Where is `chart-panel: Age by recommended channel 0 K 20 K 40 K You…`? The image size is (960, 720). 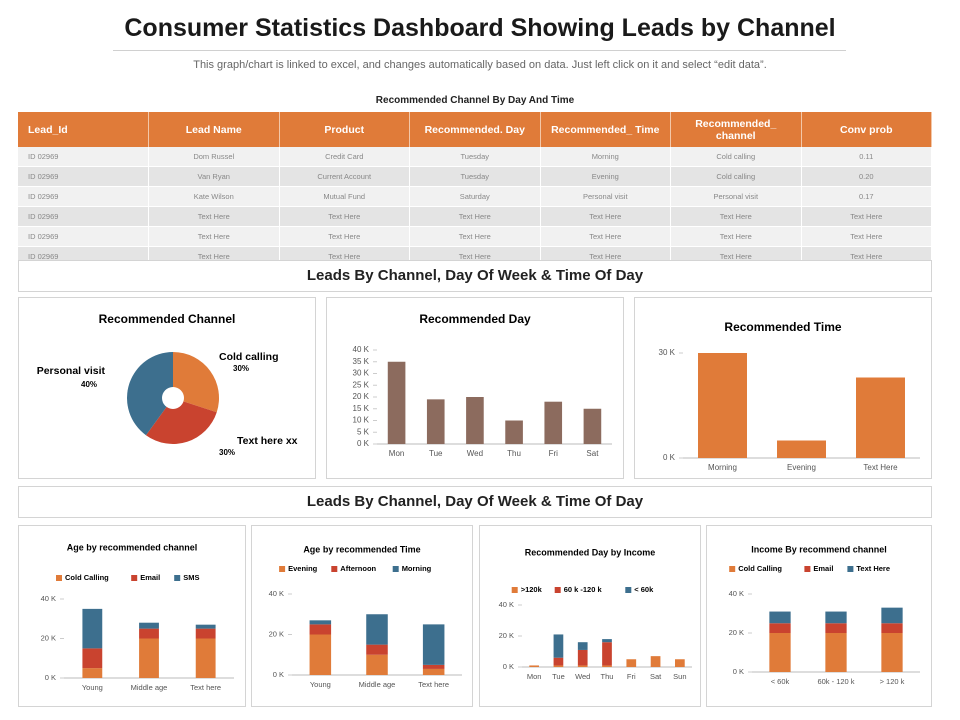 chart-panel: Age by recommended channel 0 K 20 K 40 K You… is located at coordinates (132, 616).